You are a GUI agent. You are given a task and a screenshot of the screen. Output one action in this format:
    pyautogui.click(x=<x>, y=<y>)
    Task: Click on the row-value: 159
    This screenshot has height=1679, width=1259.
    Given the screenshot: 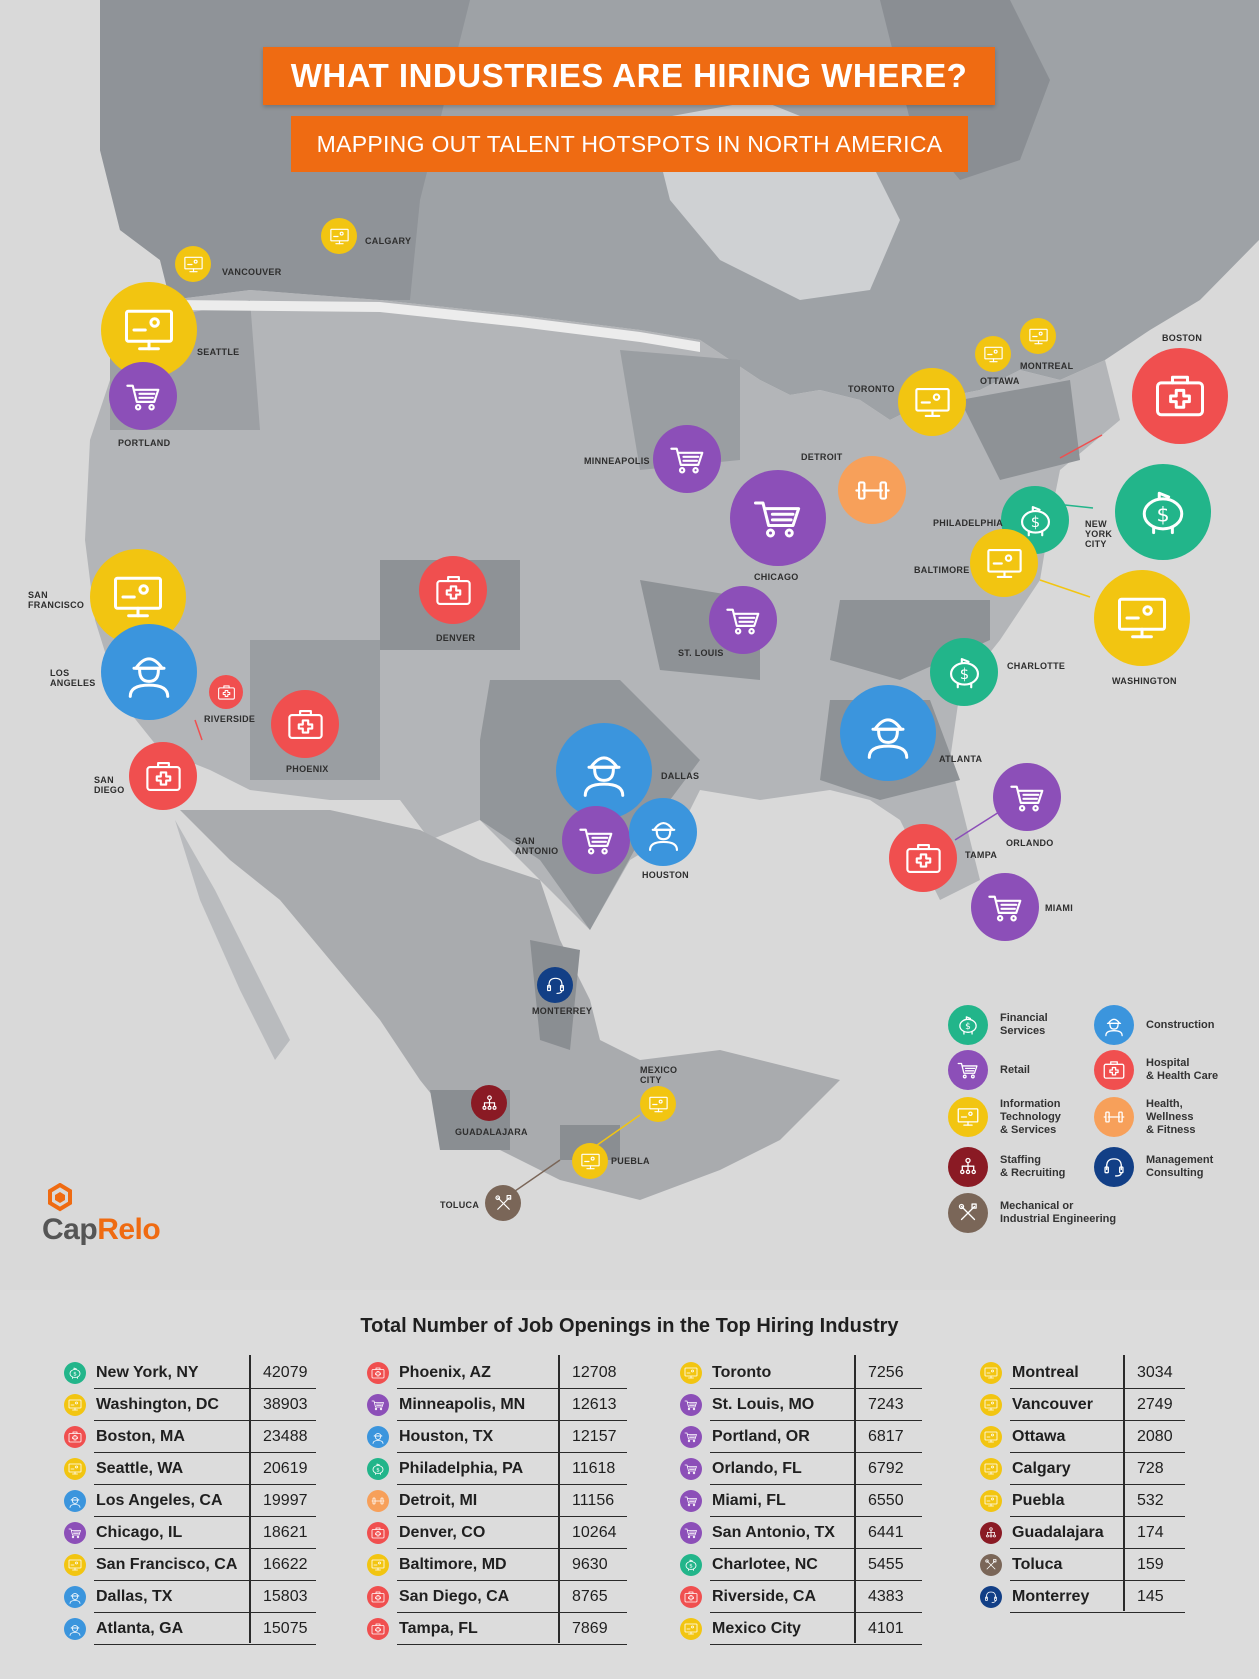 What is the action you would take?
    pyautogui.click(x=1150, y=1564)
    